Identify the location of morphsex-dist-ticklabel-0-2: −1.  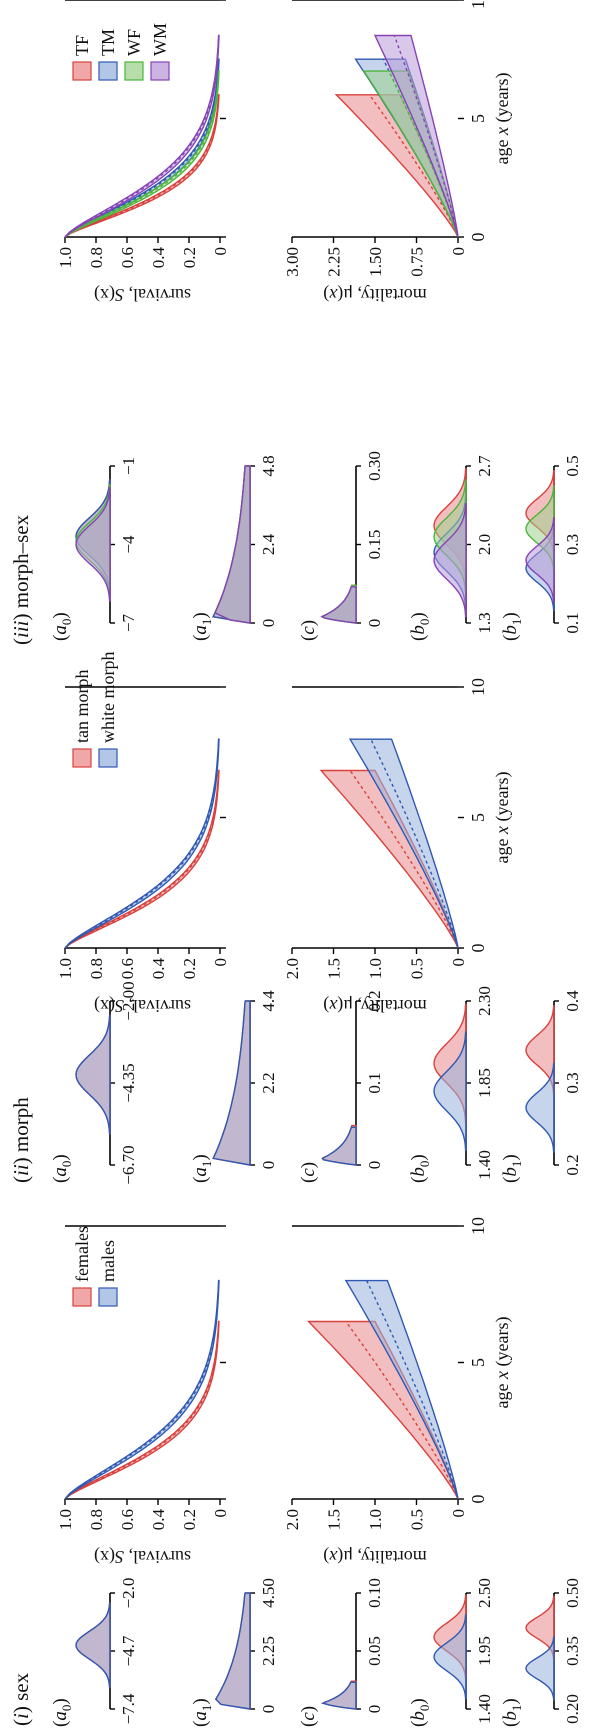
(128, 466).